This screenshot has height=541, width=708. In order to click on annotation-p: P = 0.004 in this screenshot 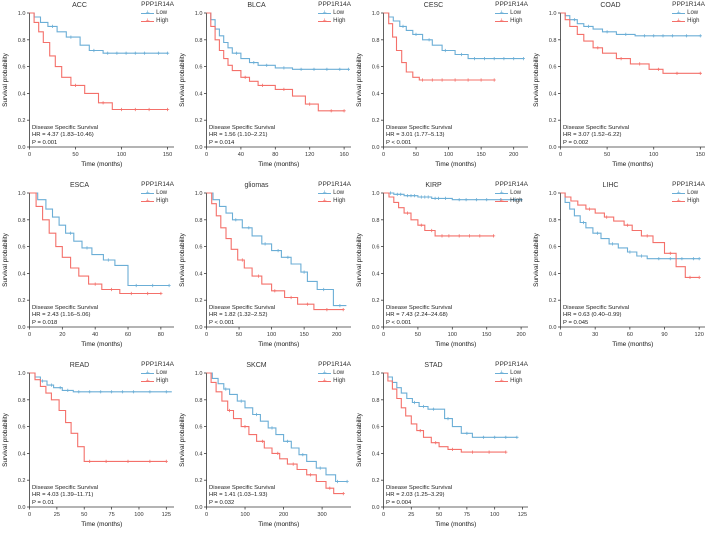, I will do `click(399, 503)`.